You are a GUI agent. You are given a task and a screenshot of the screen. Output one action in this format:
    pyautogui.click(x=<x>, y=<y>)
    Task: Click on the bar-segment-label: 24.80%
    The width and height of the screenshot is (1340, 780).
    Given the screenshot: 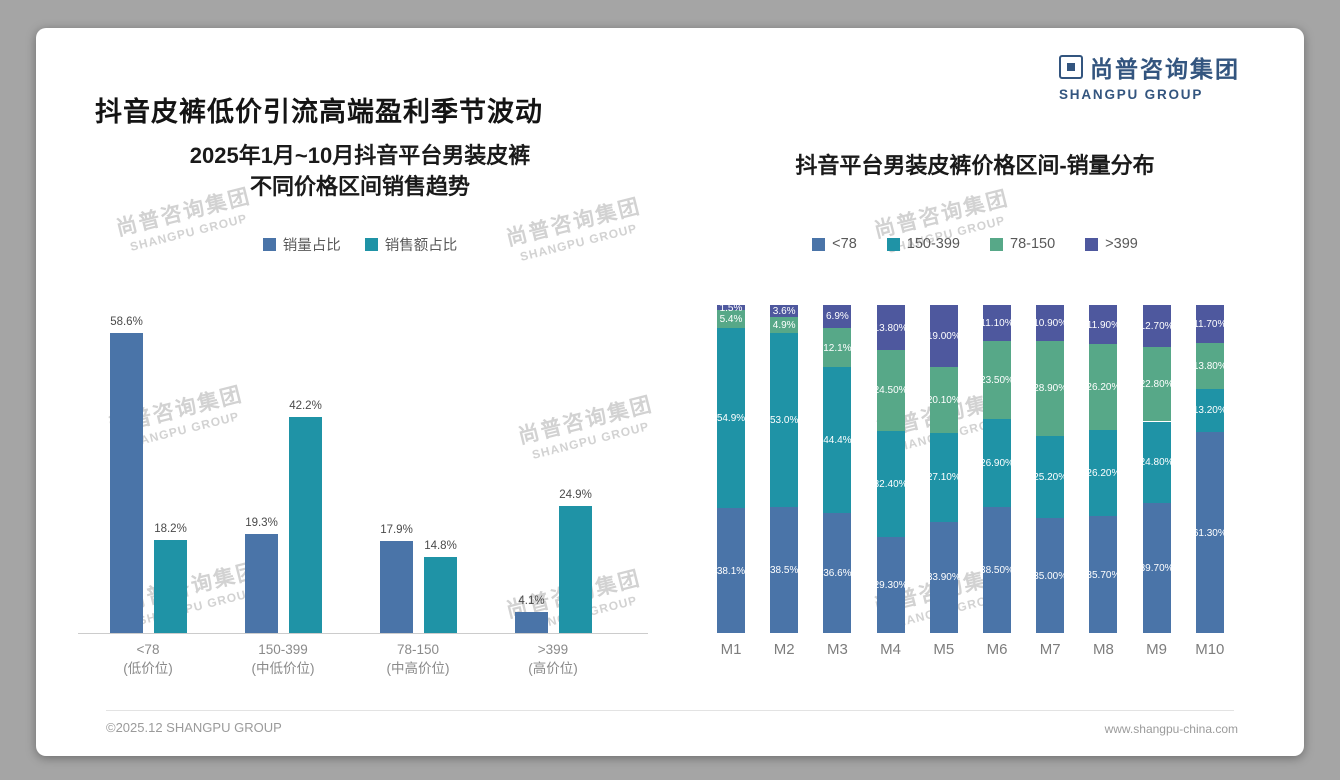 What is the action you would take?
    pyautogui.click(x=1156, y=463)
    